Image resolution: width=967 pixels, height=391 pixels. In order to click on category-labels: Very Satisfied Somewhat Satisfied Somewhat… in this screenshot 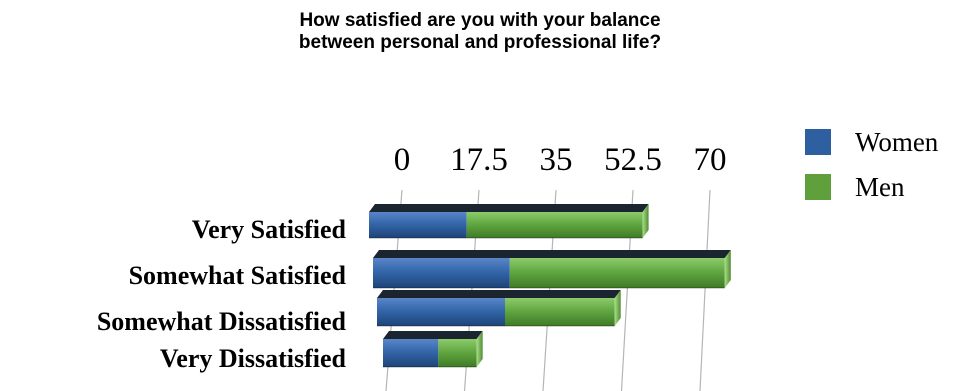, I will do `click(222, 294)`.